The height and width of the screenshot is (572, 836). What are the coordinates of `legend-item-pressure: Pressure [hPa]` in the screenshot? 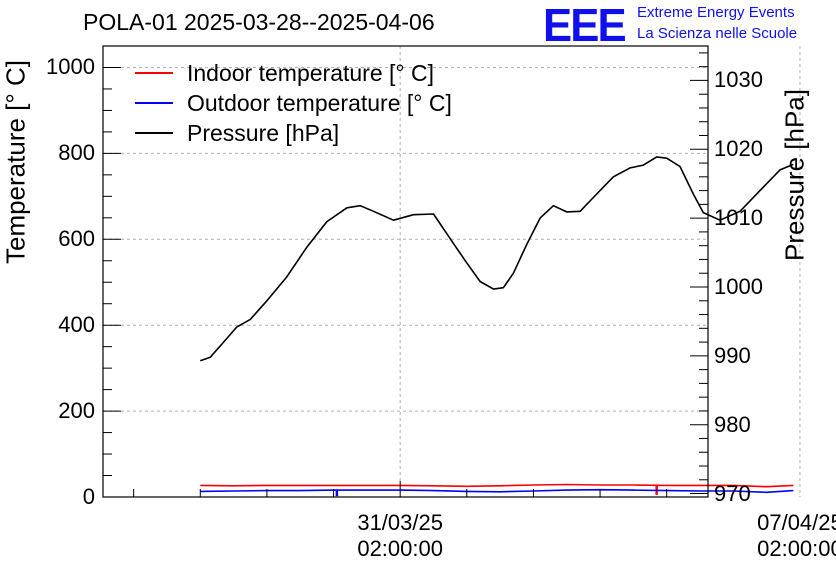 It's located at (293, 133).